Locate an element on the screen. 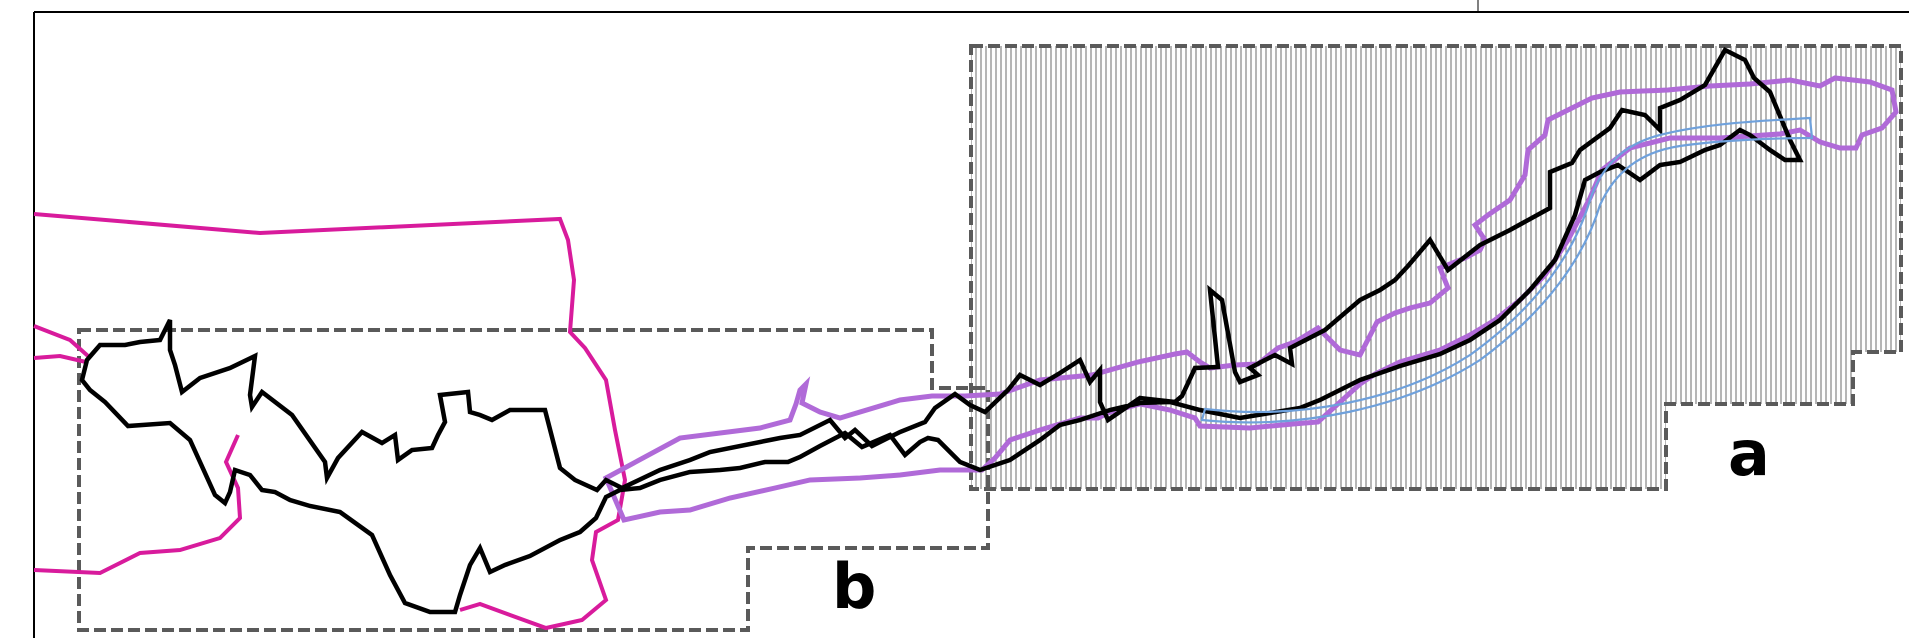  zone-a-label: a is located at coordinates (1749, 453).